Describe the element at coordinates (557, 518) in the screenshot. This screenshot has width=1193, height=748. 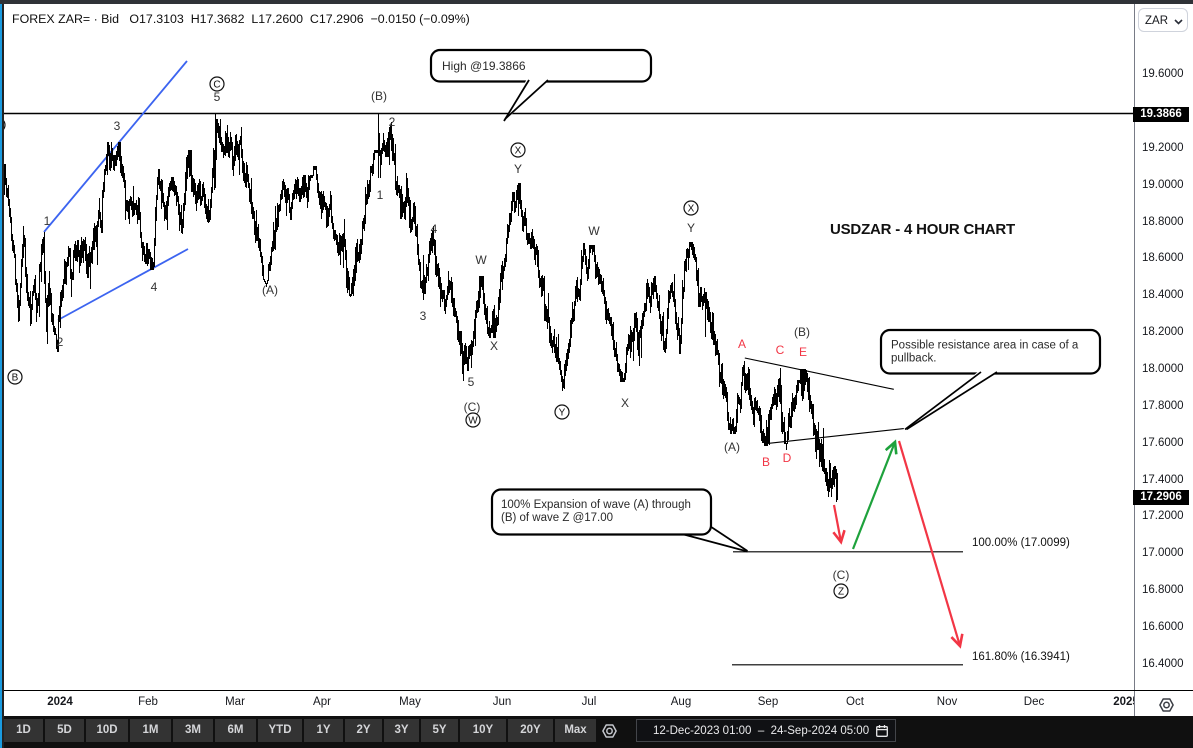
I see `svg-text: (B) of wave Z @17.00` at that location.